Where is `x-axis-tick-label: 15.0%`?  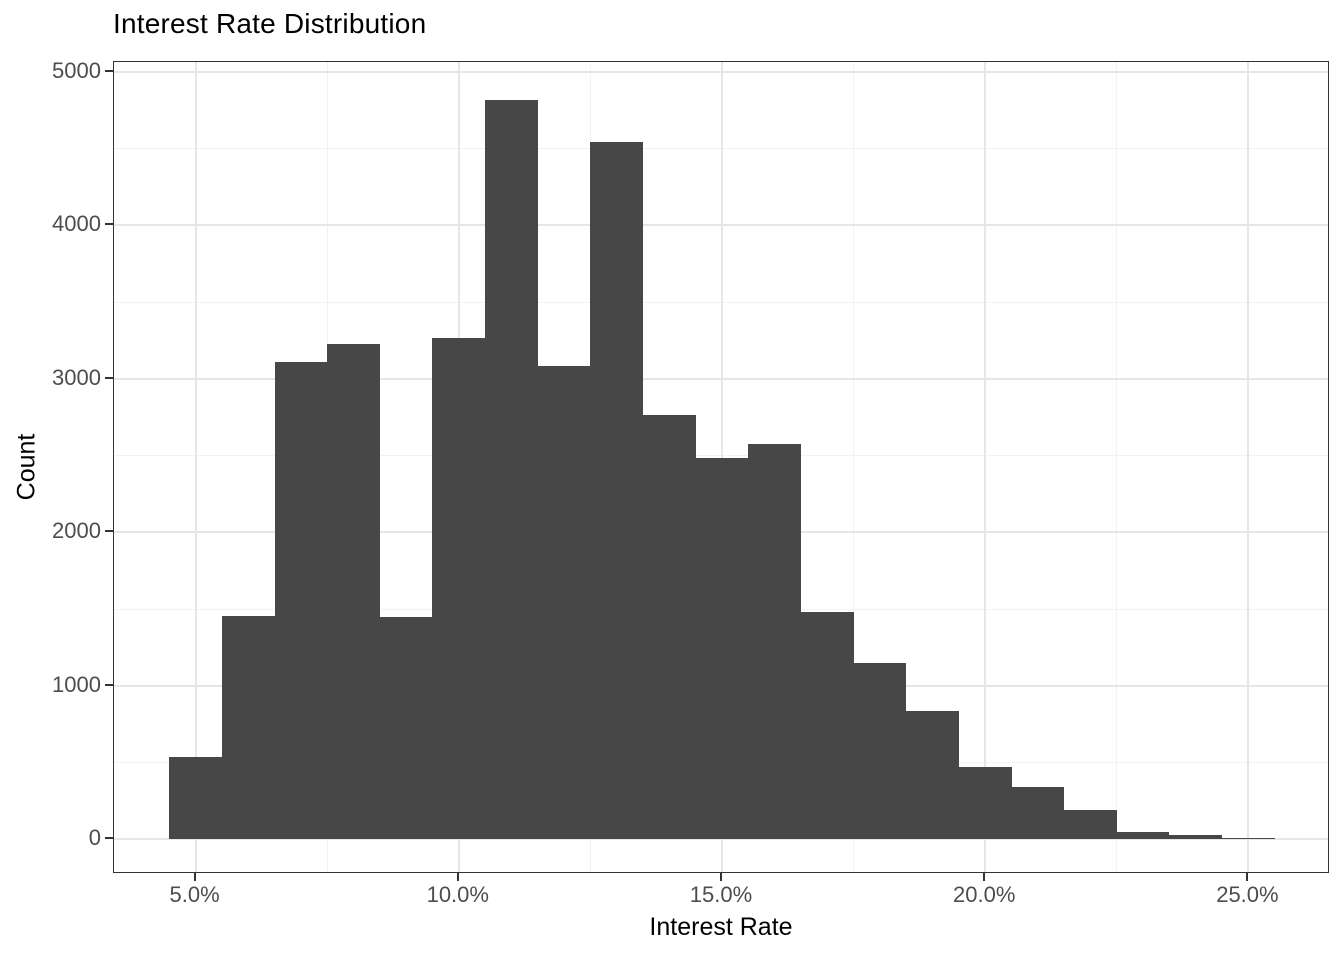 x-axis-tick-label: 15.0% is located at coordinates (721, 894).